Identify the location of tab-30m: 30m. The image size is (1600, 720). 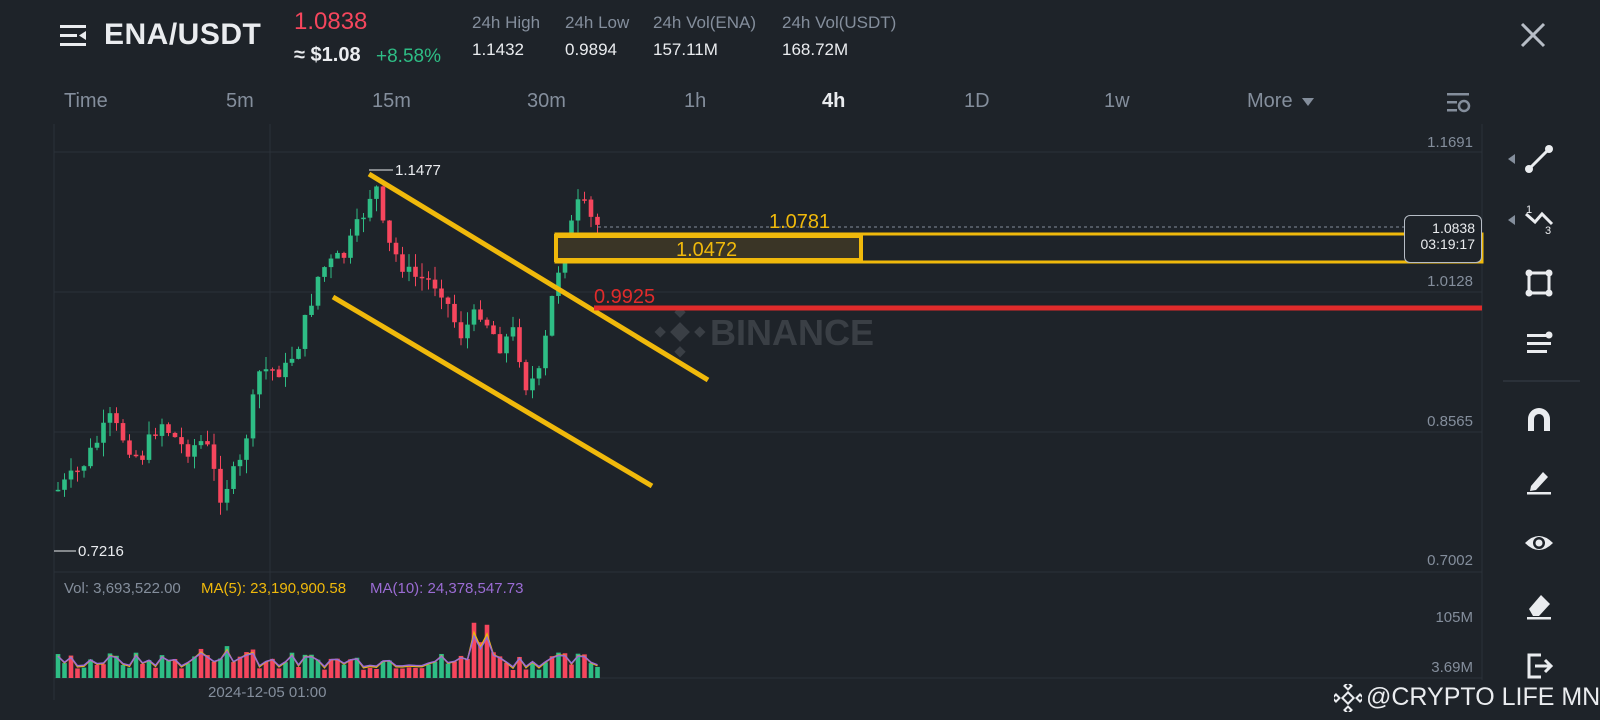
(546, 101).